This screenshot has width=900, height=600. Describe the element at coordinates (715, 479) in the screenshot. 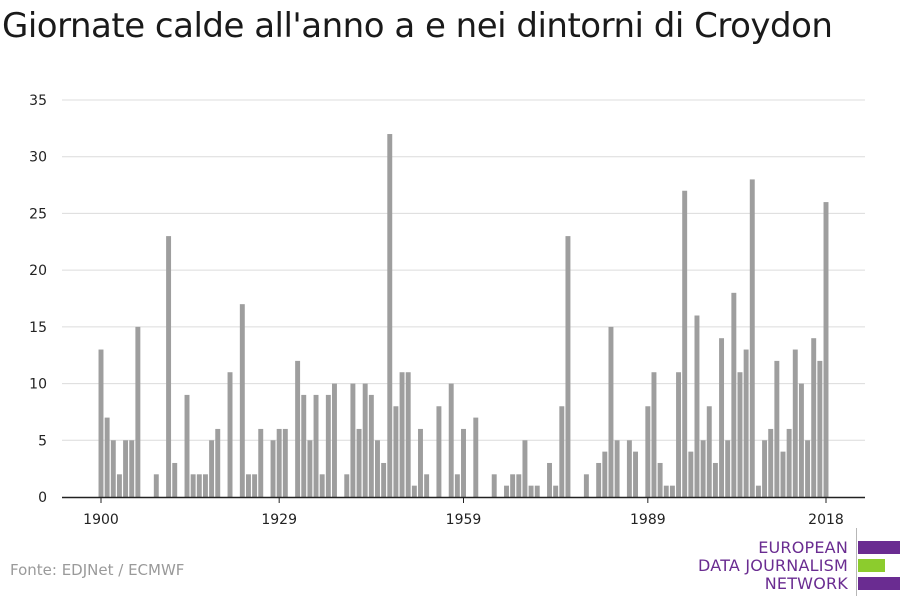

I see `bar-2000` at that location.